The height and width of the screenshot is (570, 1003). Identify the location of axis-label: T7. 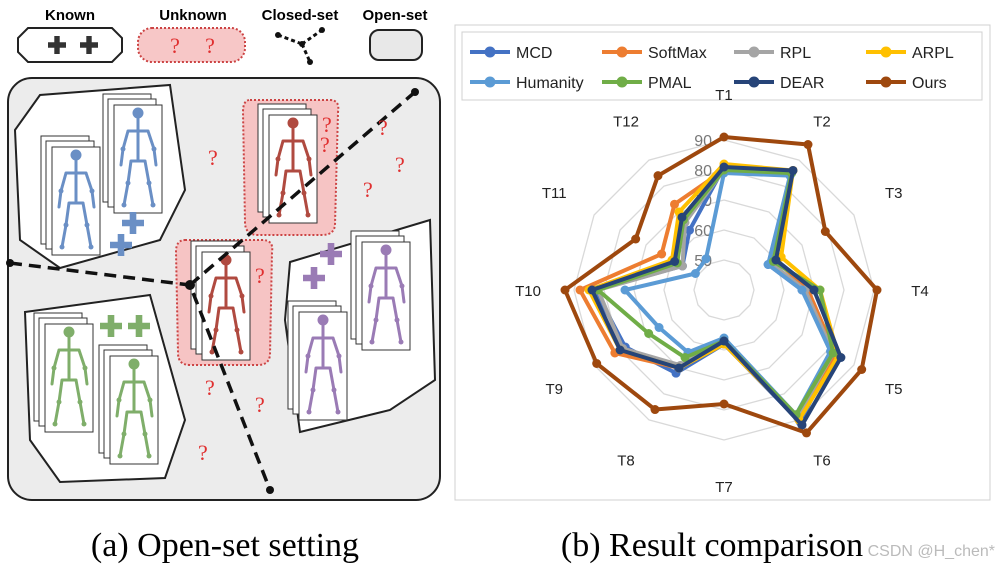
(724, 487).